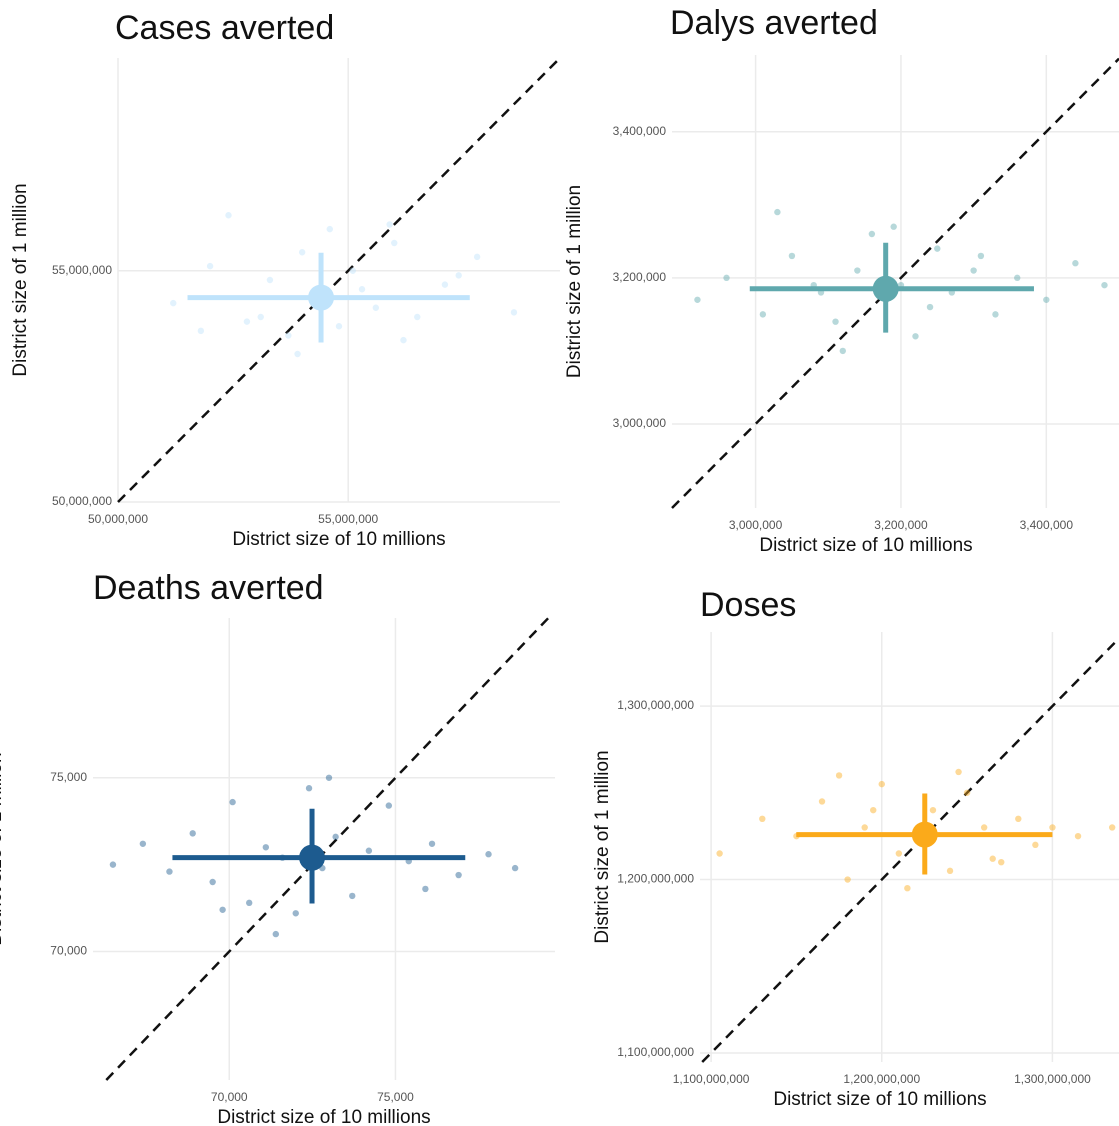 The width and height of the screenshot is (1119, 1126). I want to click on y-tick-label: 55,000,000, so click(82, 270).